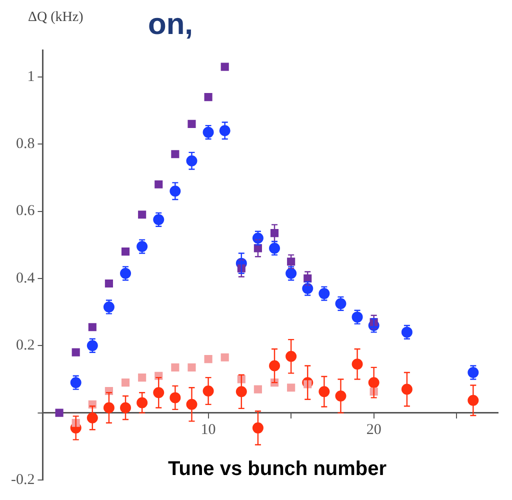  I want to click on text: on,, so click(170, 25).